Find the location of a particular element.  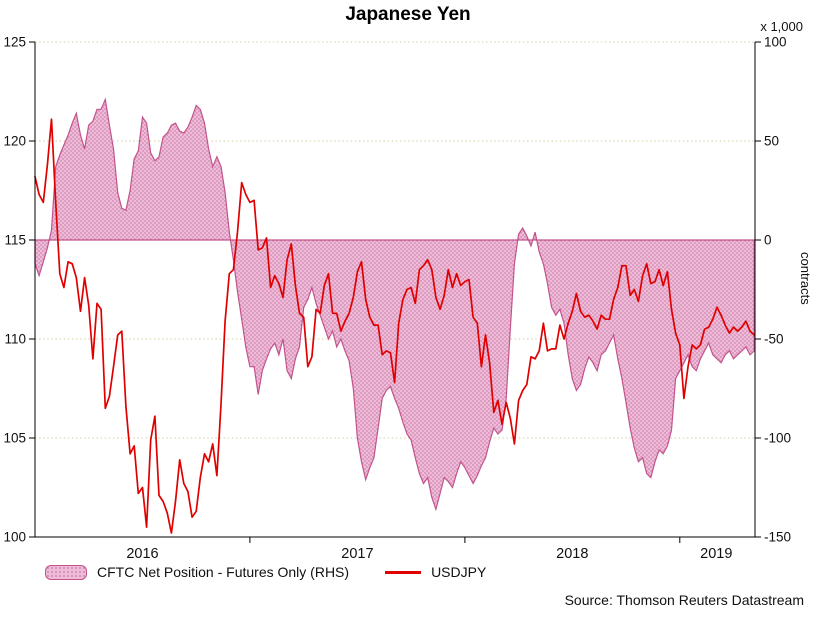

svg-text: 0 is located at coordinates (768, 240).